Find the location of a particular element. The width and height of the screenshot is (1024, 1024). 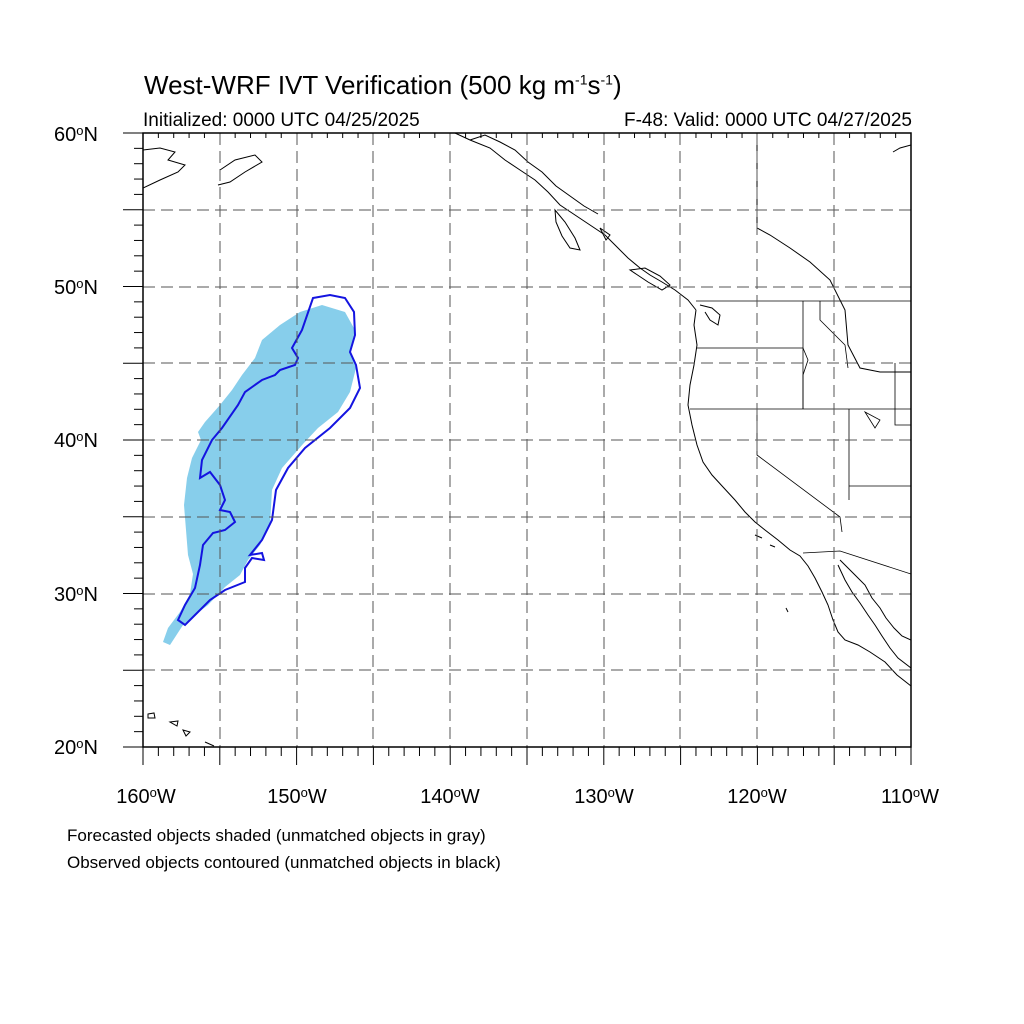

lat-label-40n: 40oN is located at coordinates (76, 440).